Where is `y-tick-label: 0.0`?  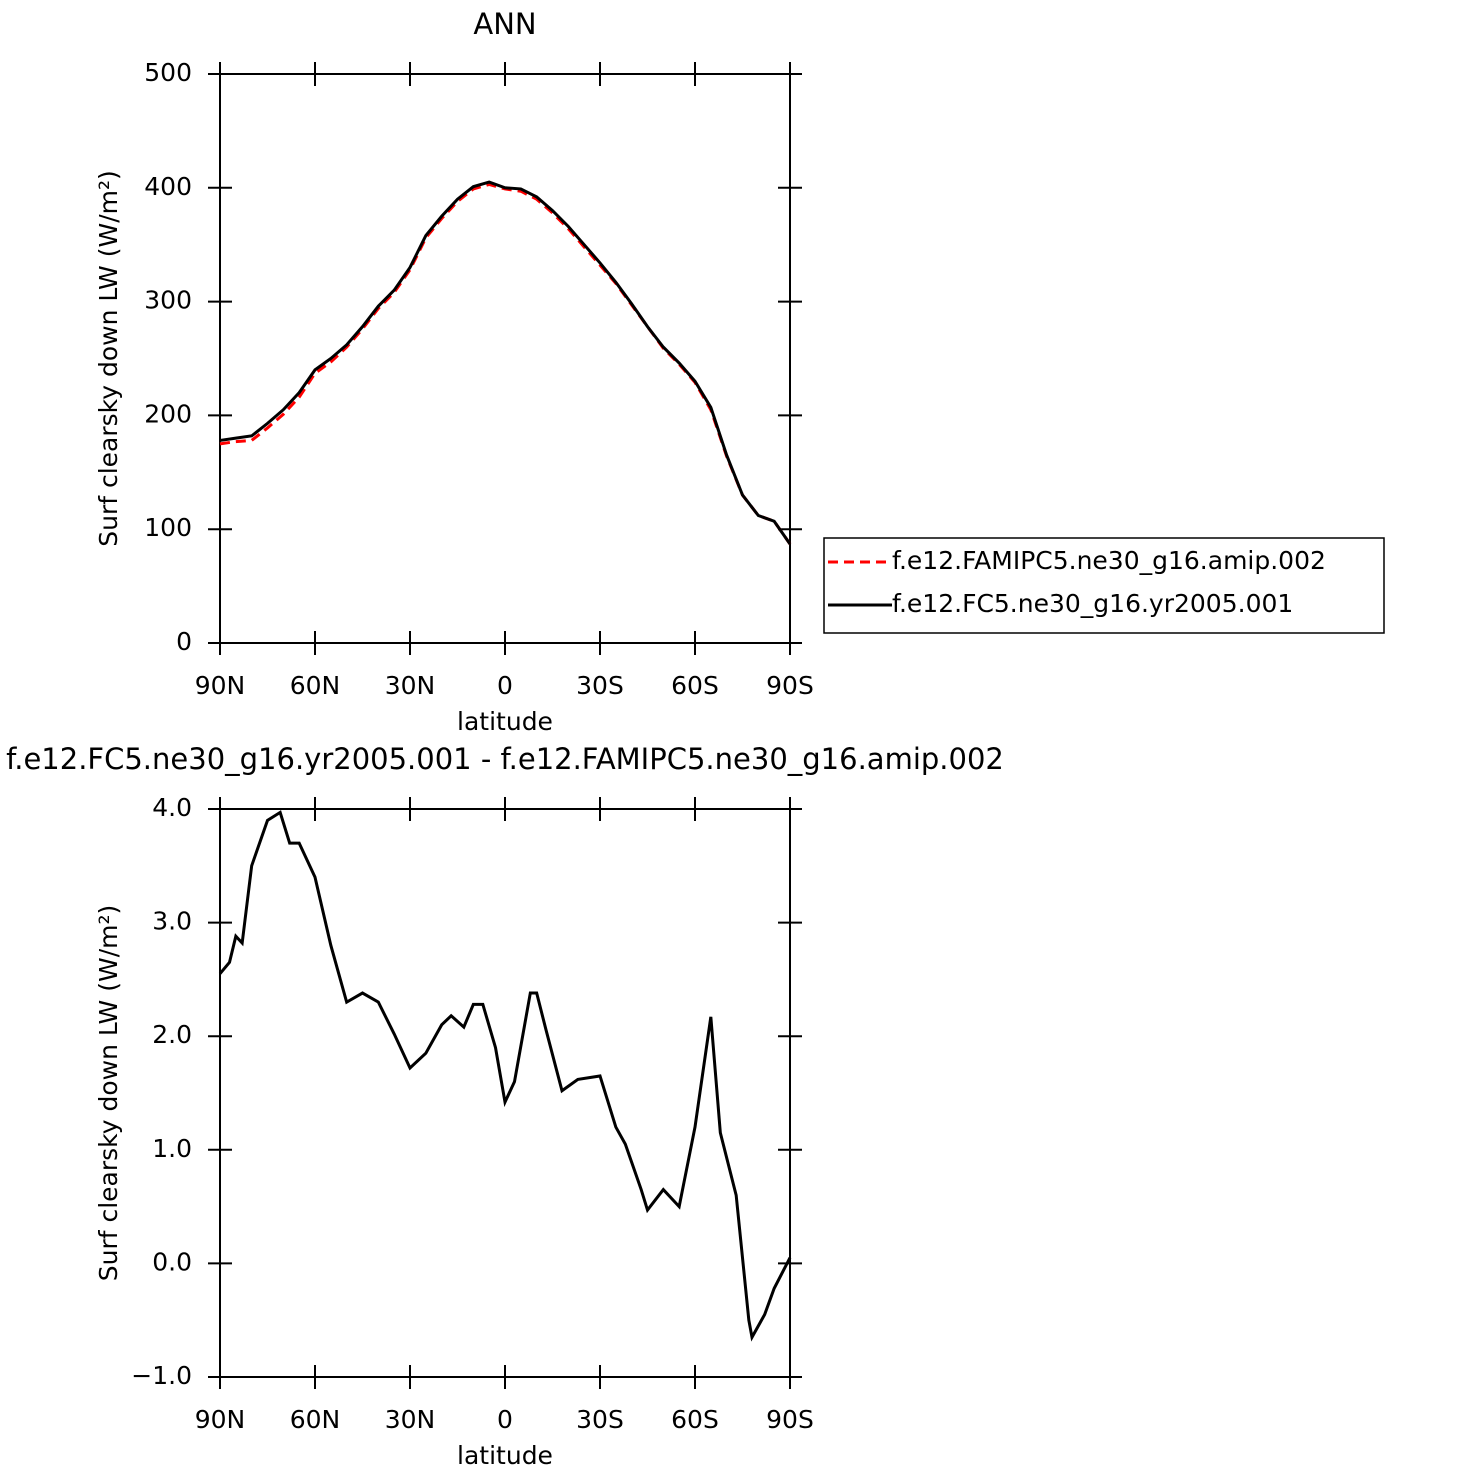 y-tick-label: 0.0 is located at coordinates (172, 1261).